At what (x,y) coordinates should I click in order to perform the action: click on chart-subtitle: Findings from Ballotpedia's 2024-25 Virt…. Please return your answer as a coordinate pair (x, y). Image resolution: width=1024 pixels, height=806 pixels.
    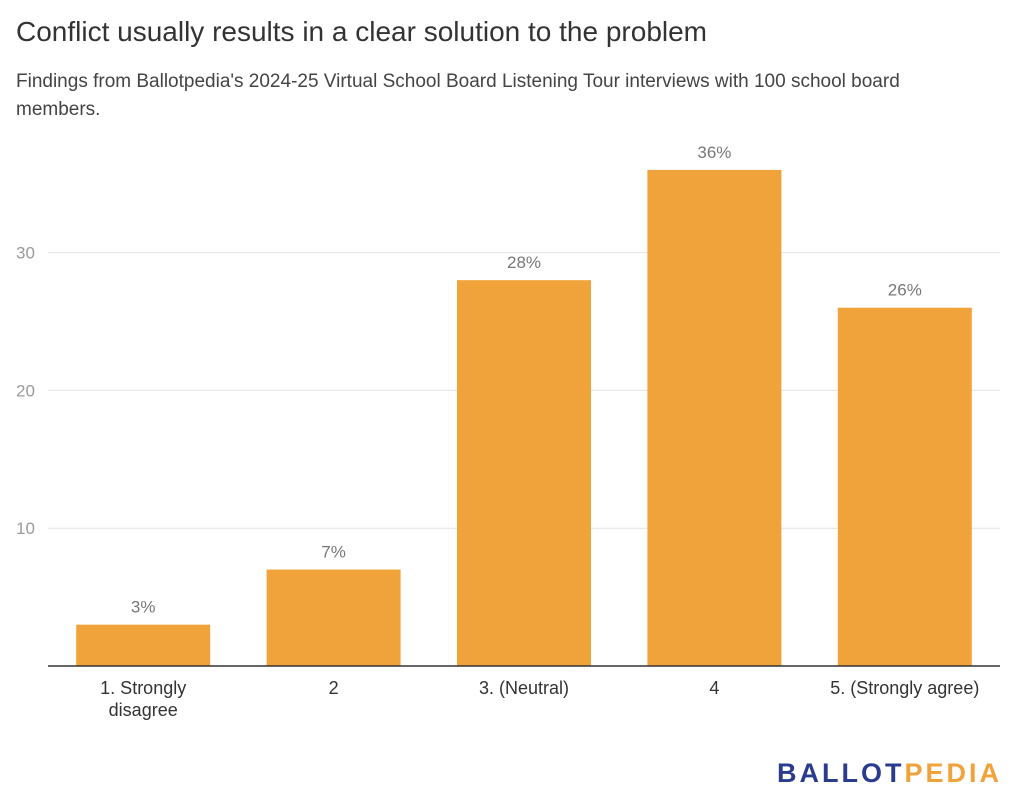
    Looking at the image, I should click on (458, 95).